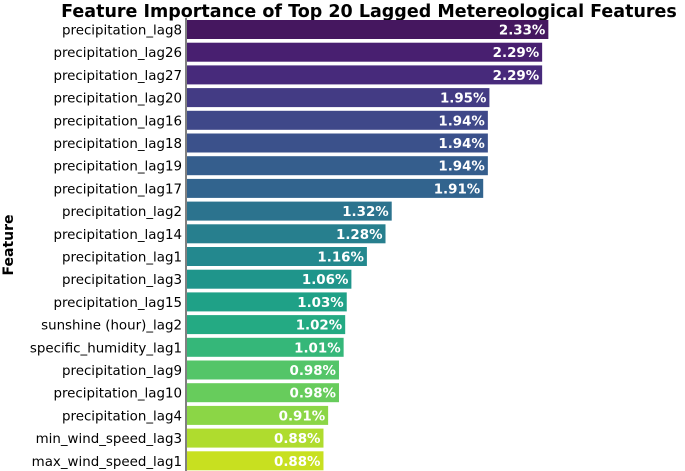 This screenshot has width=685, height=471. What do you see at coordinates (297, 462) in the screenshot?
I see `value-label-20: 0.88%` at bounding box center [297, 462].